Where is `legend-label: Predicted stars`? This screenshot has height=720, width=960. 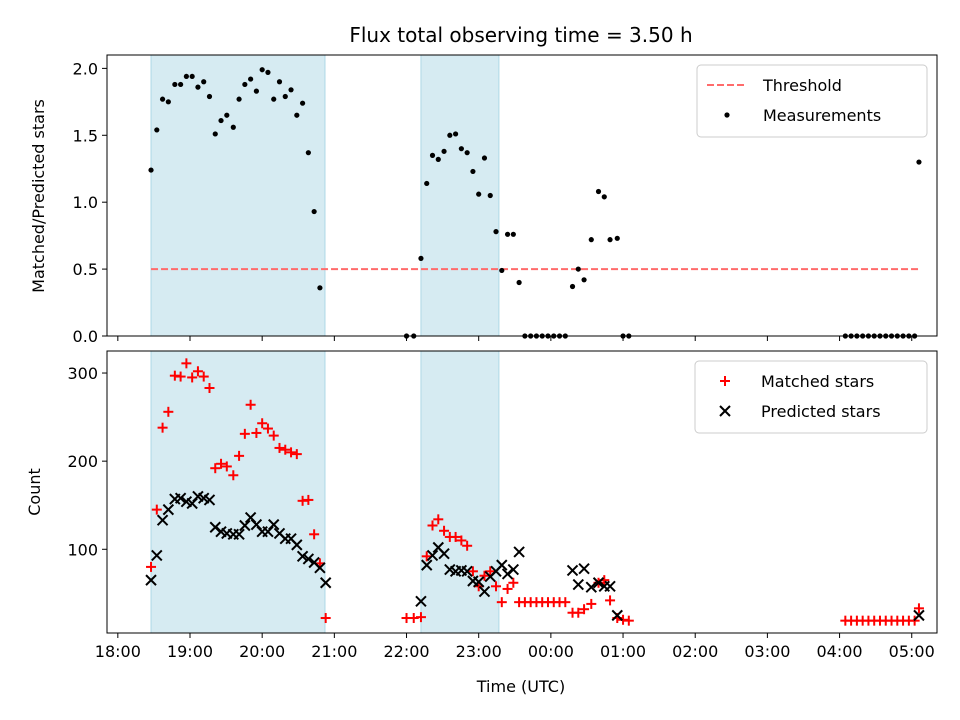
legend-label: Predicted stars is located at coordinates (821, 411).